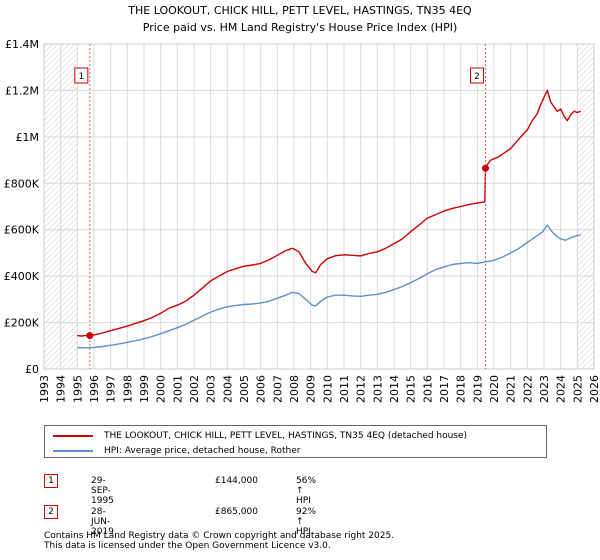 The height and width of the screenshot is (560, 600). Describe the element at coordinates (144, 389) in the screenshot. I see `x-tick-label: 1999` at that location.